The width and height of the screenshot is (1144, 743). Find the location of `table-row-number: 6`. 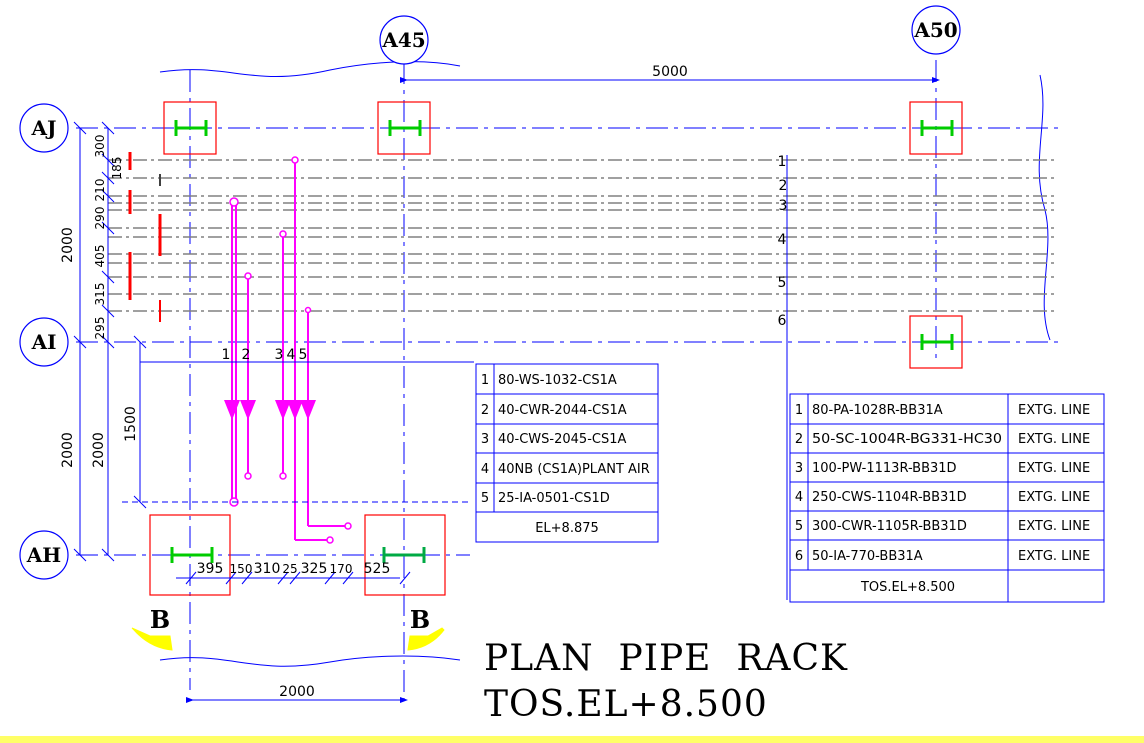

table-row-number: 6 is located at coordinates (799, 556).